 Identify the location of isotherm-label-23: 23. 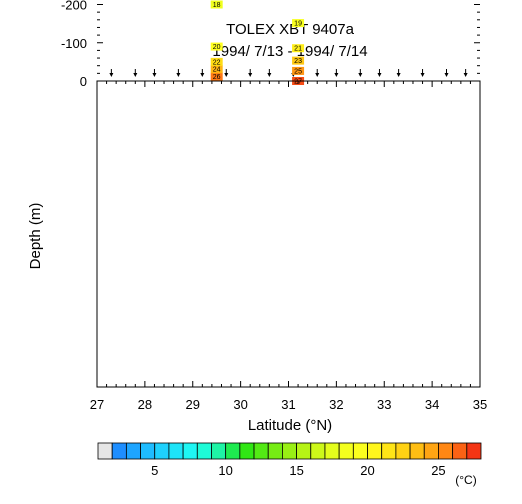
(298, 61).